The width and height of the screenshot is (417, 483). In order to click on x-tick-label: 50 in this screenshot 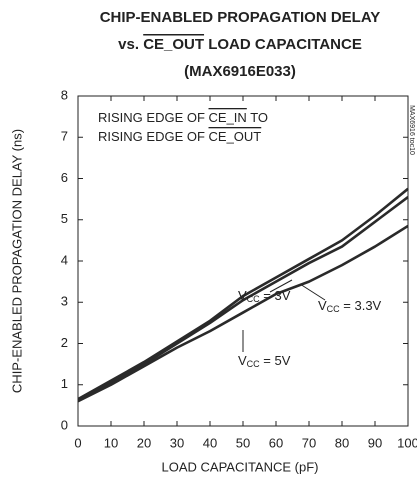, I will do `click(243, 442)`.